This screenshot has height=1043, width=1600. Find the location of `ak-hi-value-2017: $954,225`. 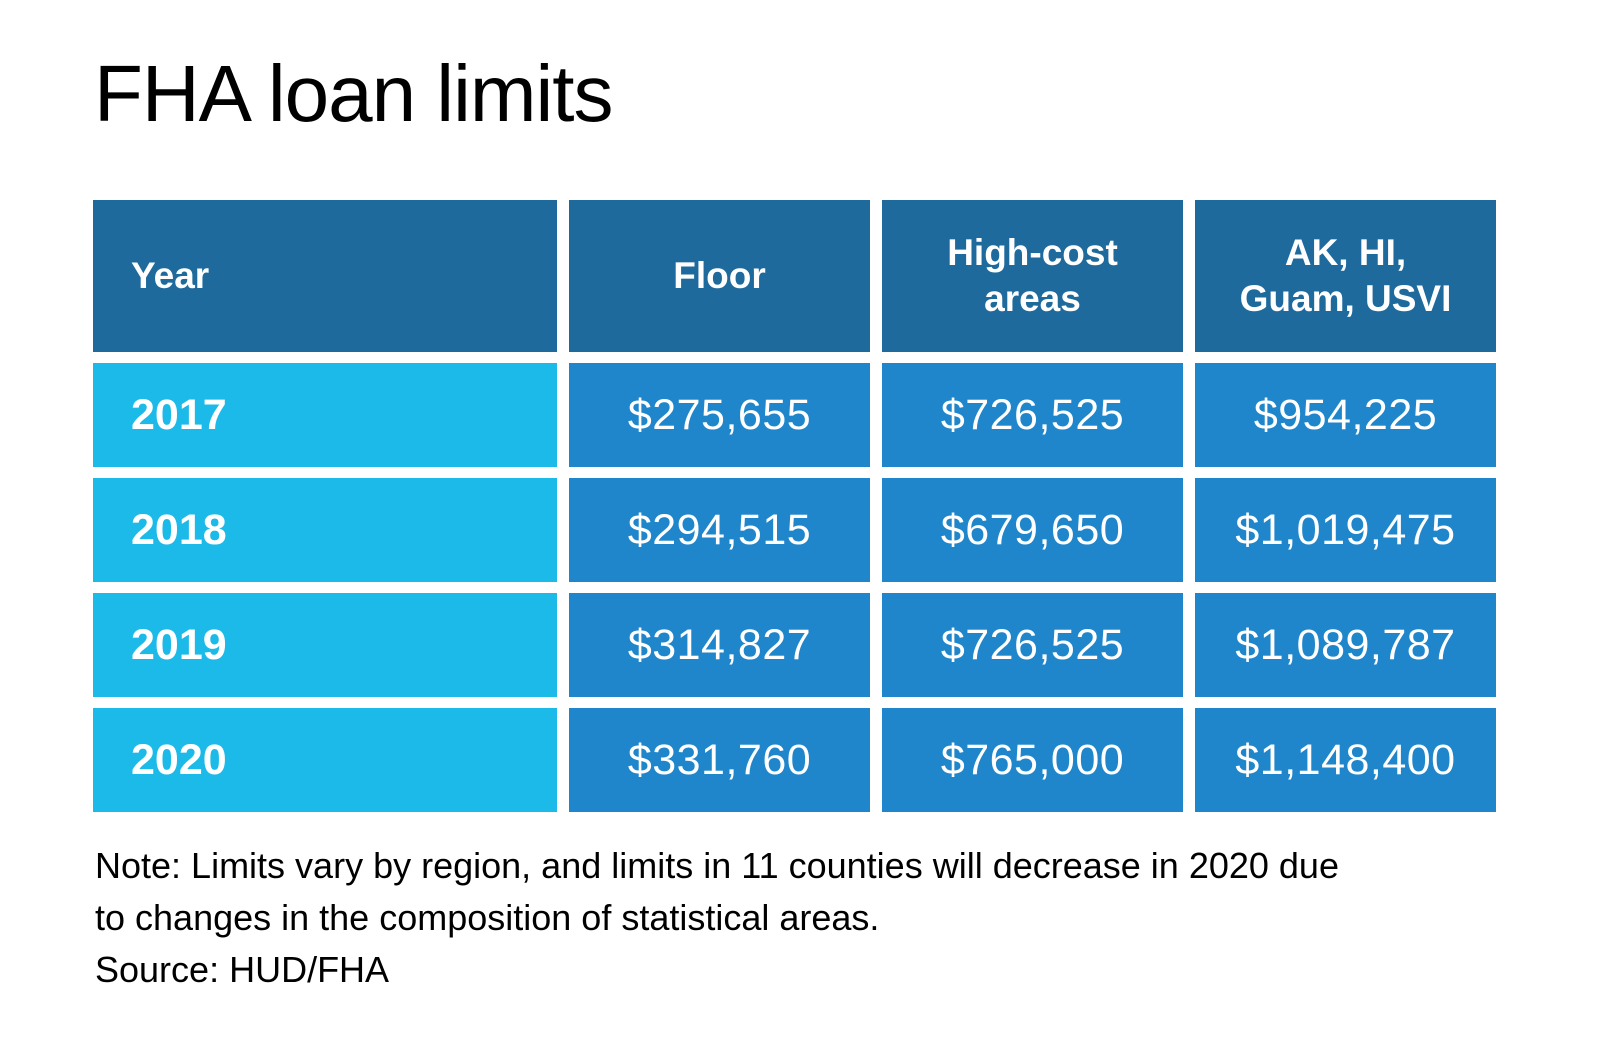

ak-hi-value-2017: $954,225 is located at coordinates (1345, 415).